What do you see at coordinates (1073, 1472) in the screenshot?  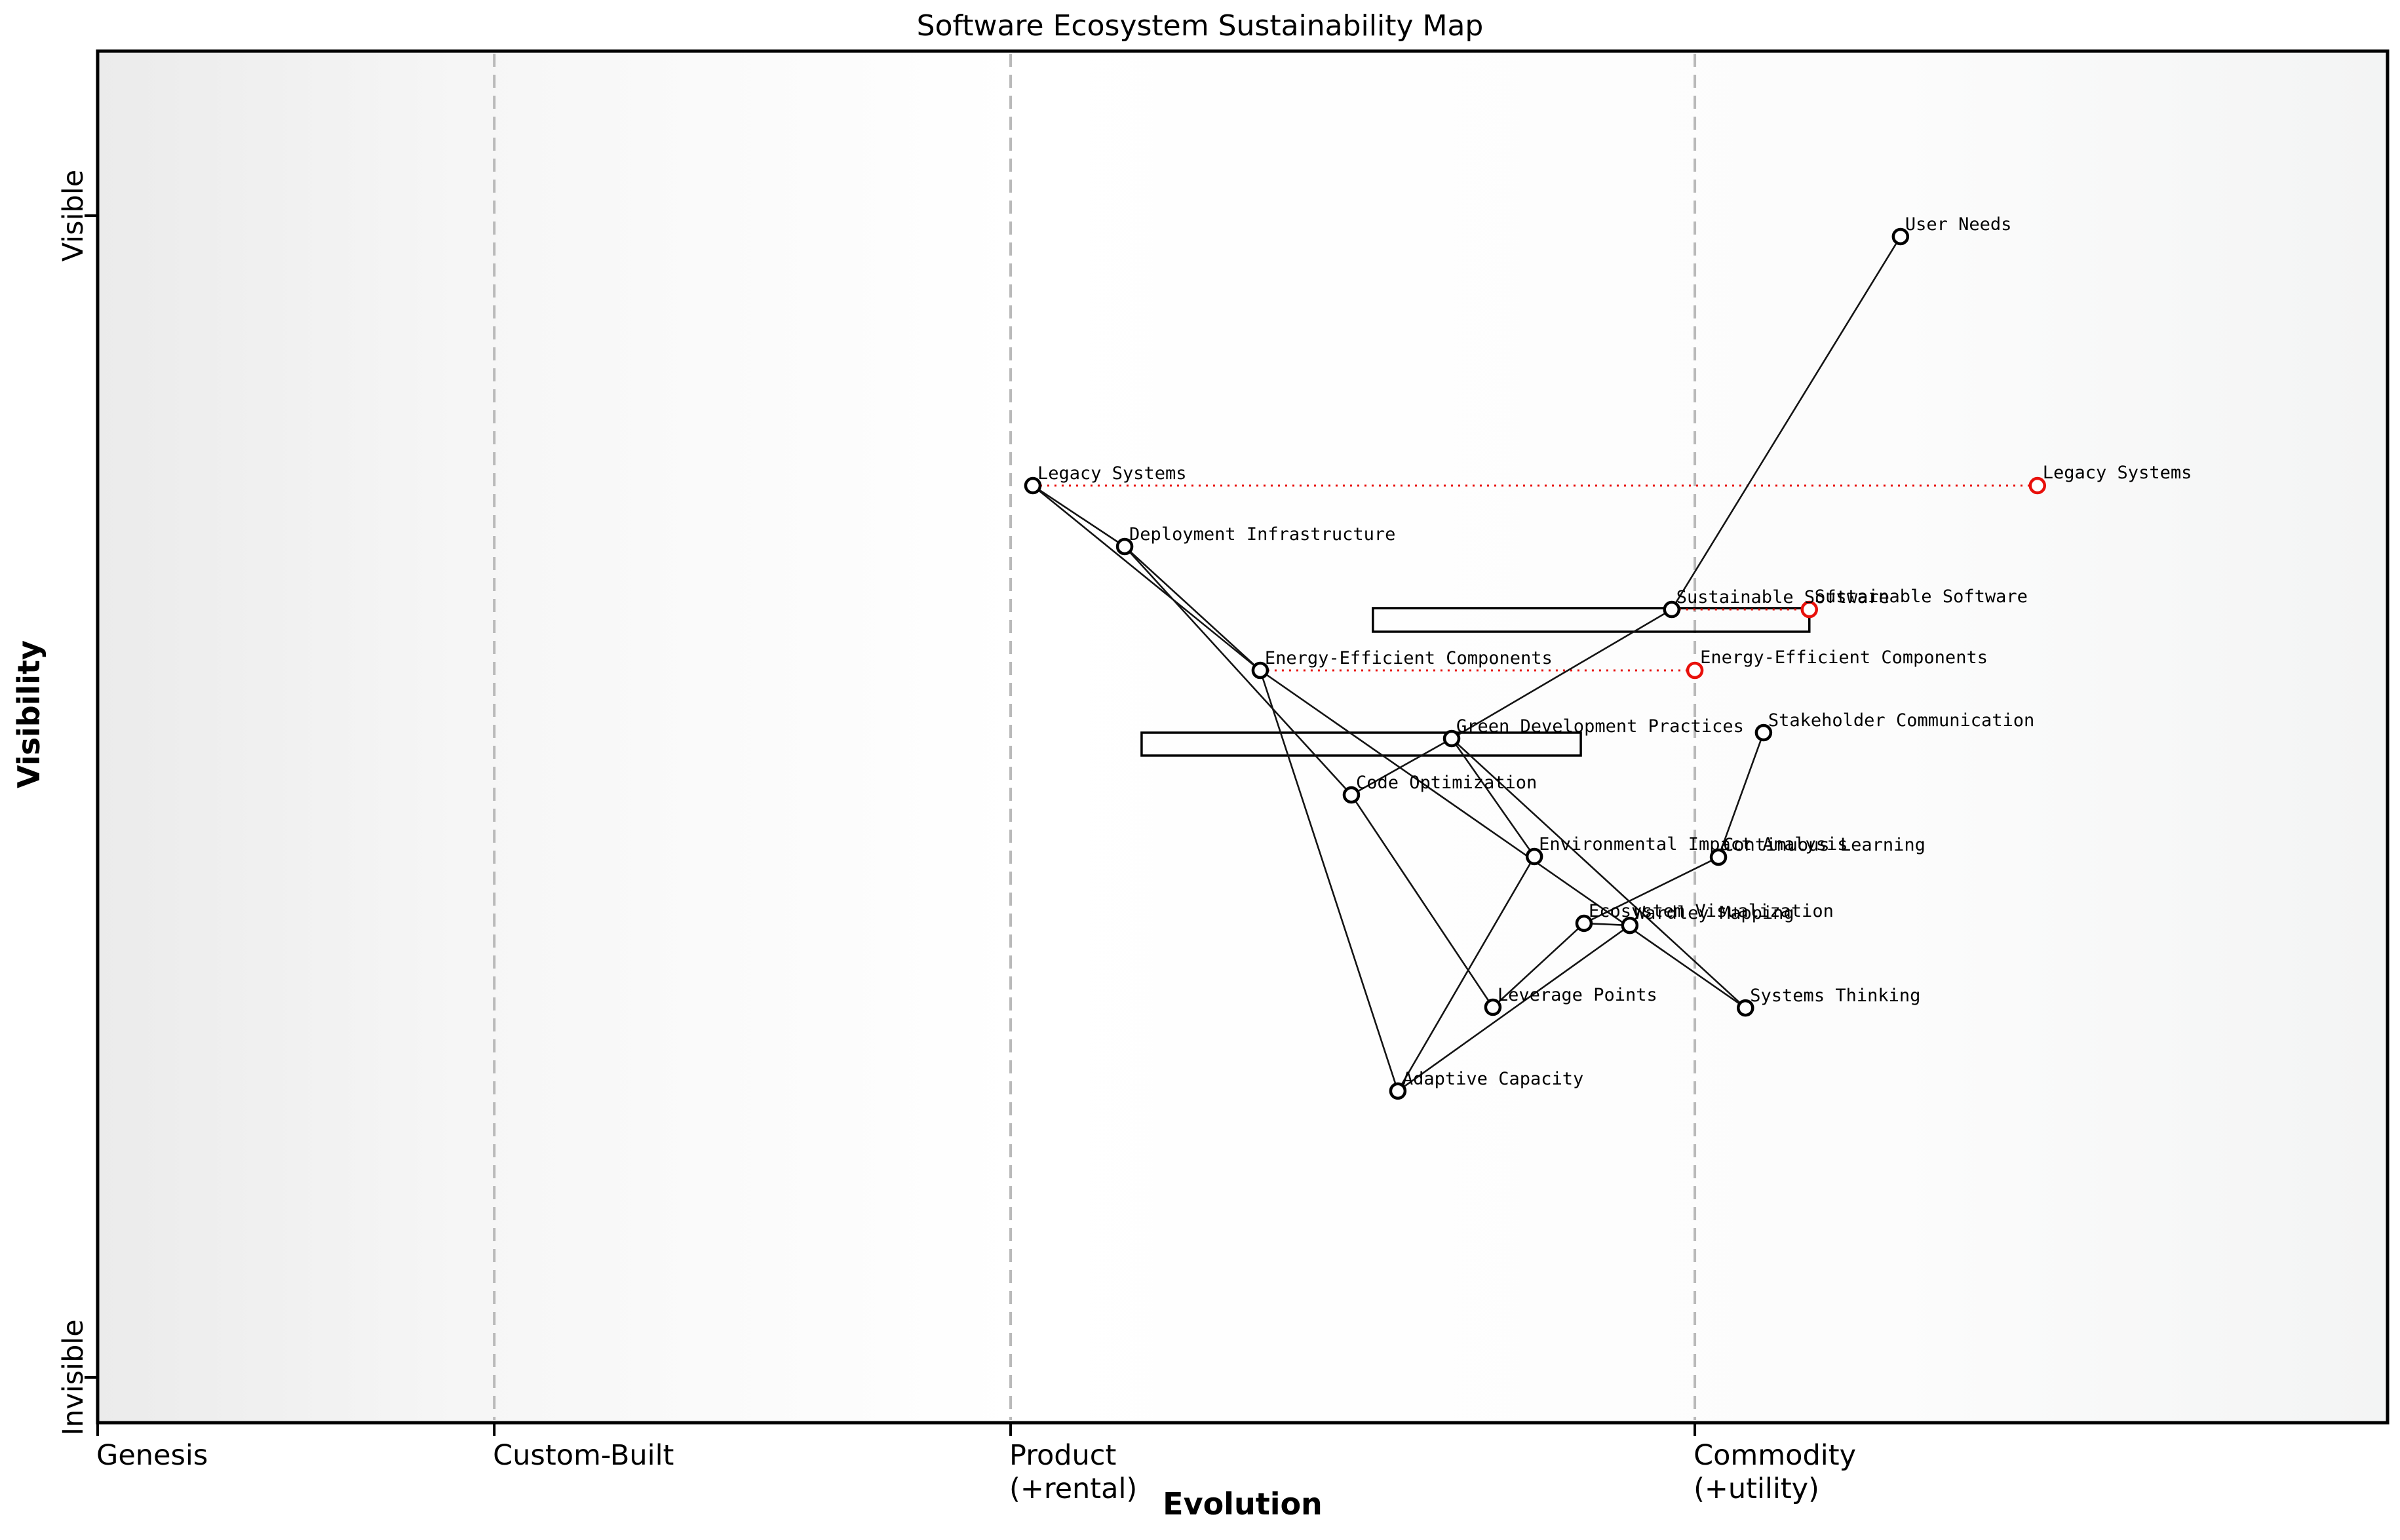 I see `x-tick-product: Product (+rental)` at bounding box center [1073, 1472].